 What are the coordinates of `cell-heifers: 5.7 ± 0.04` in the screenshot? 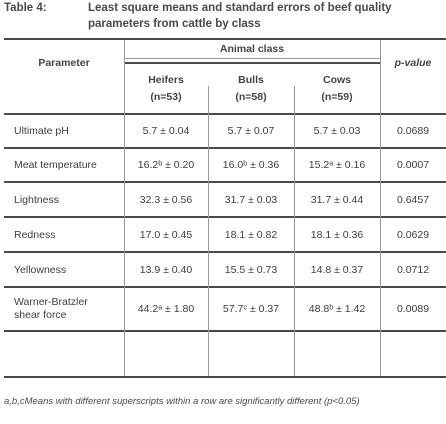 It's located at (166, 131).